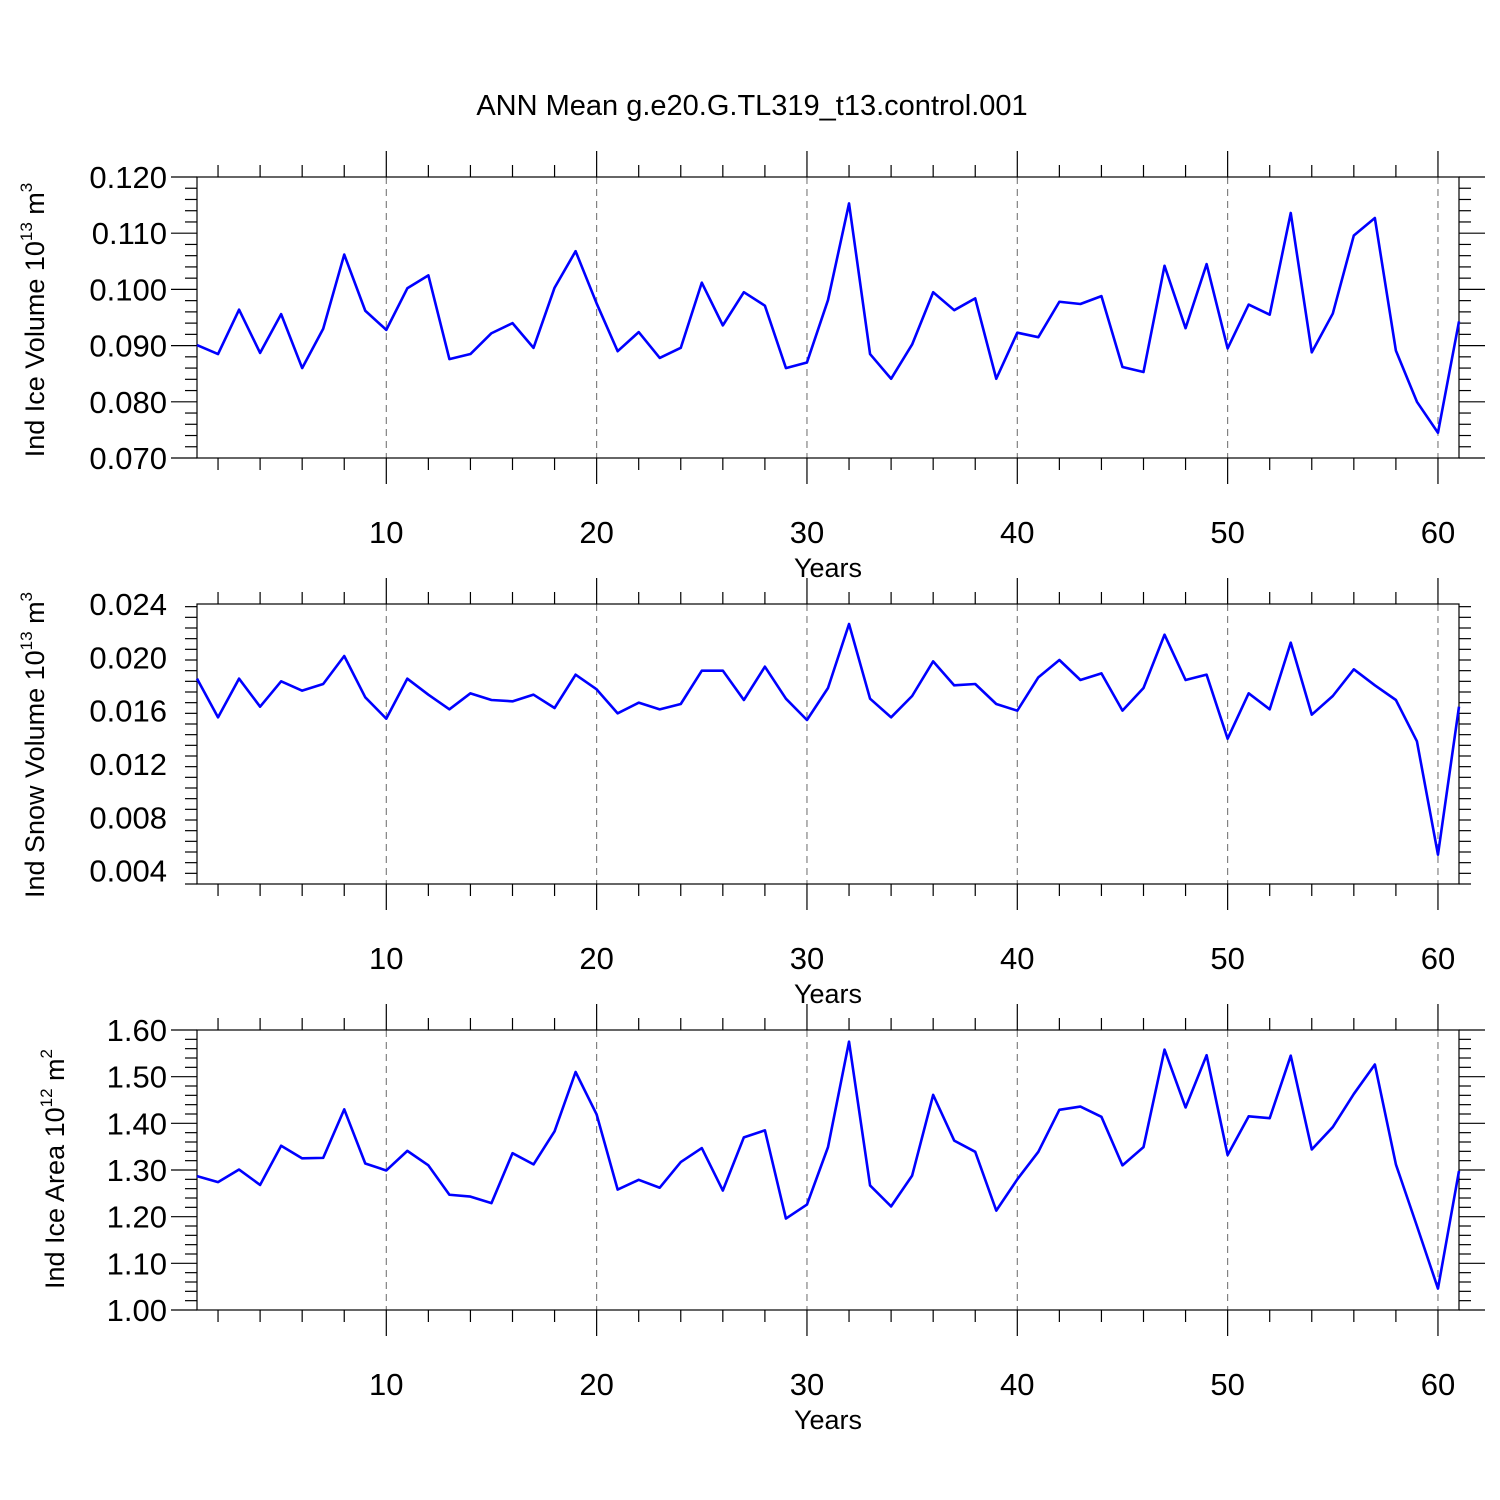 Image resolution: width=1500 pixels, height=1500 pixels. I want to click on y-axis-label-part: 2, so click(46, 1053).